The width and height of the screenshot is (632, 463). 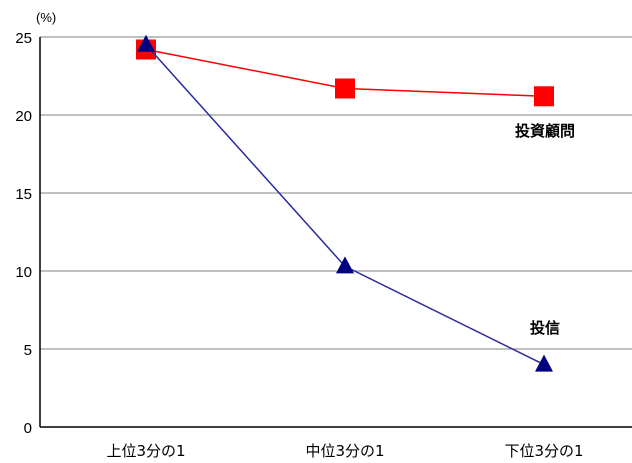 What do you see at coordinates (545, 131) in the screenshot?
I see `series-label: 投資顧問` at bounding box center [545, 131].